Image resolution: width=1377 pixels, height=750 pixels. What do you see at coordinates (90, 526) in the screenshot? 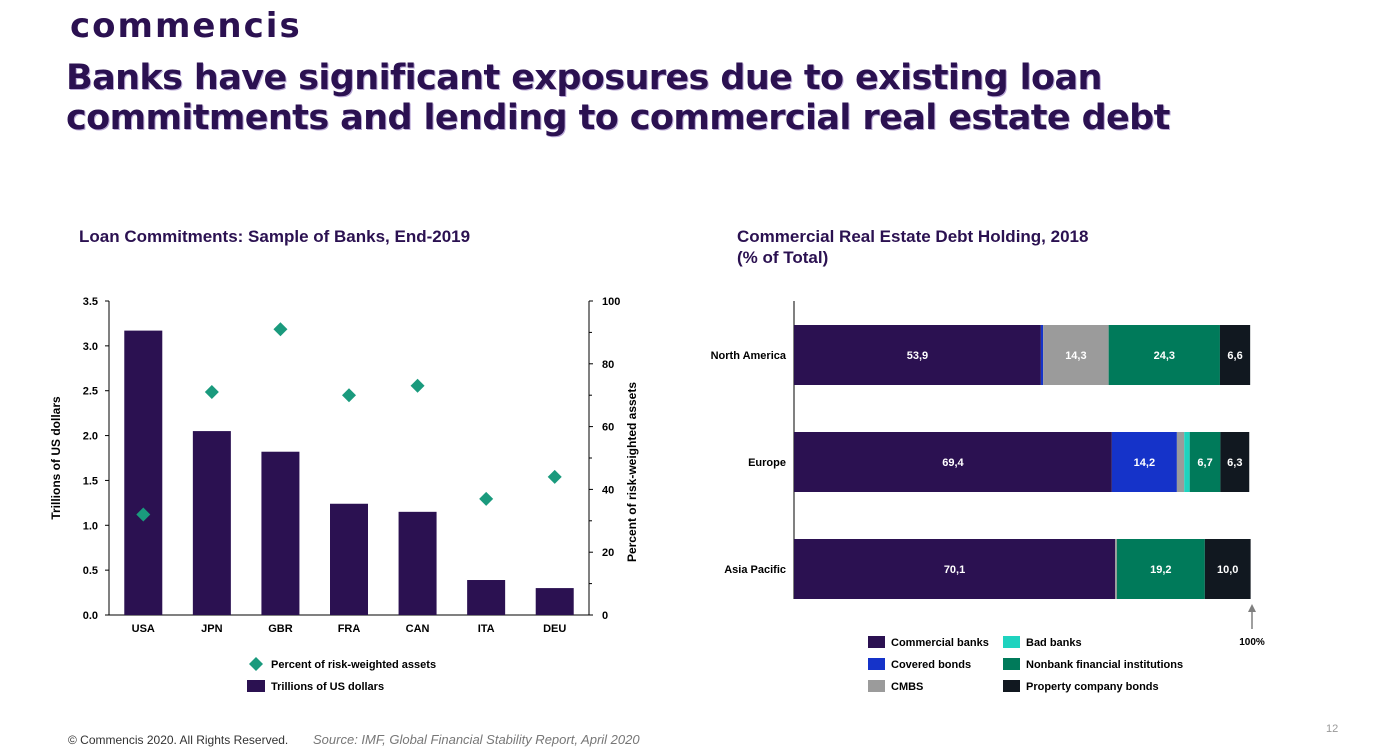
I see `y-tick-label: 1.0` at bounding box center [90, 526].